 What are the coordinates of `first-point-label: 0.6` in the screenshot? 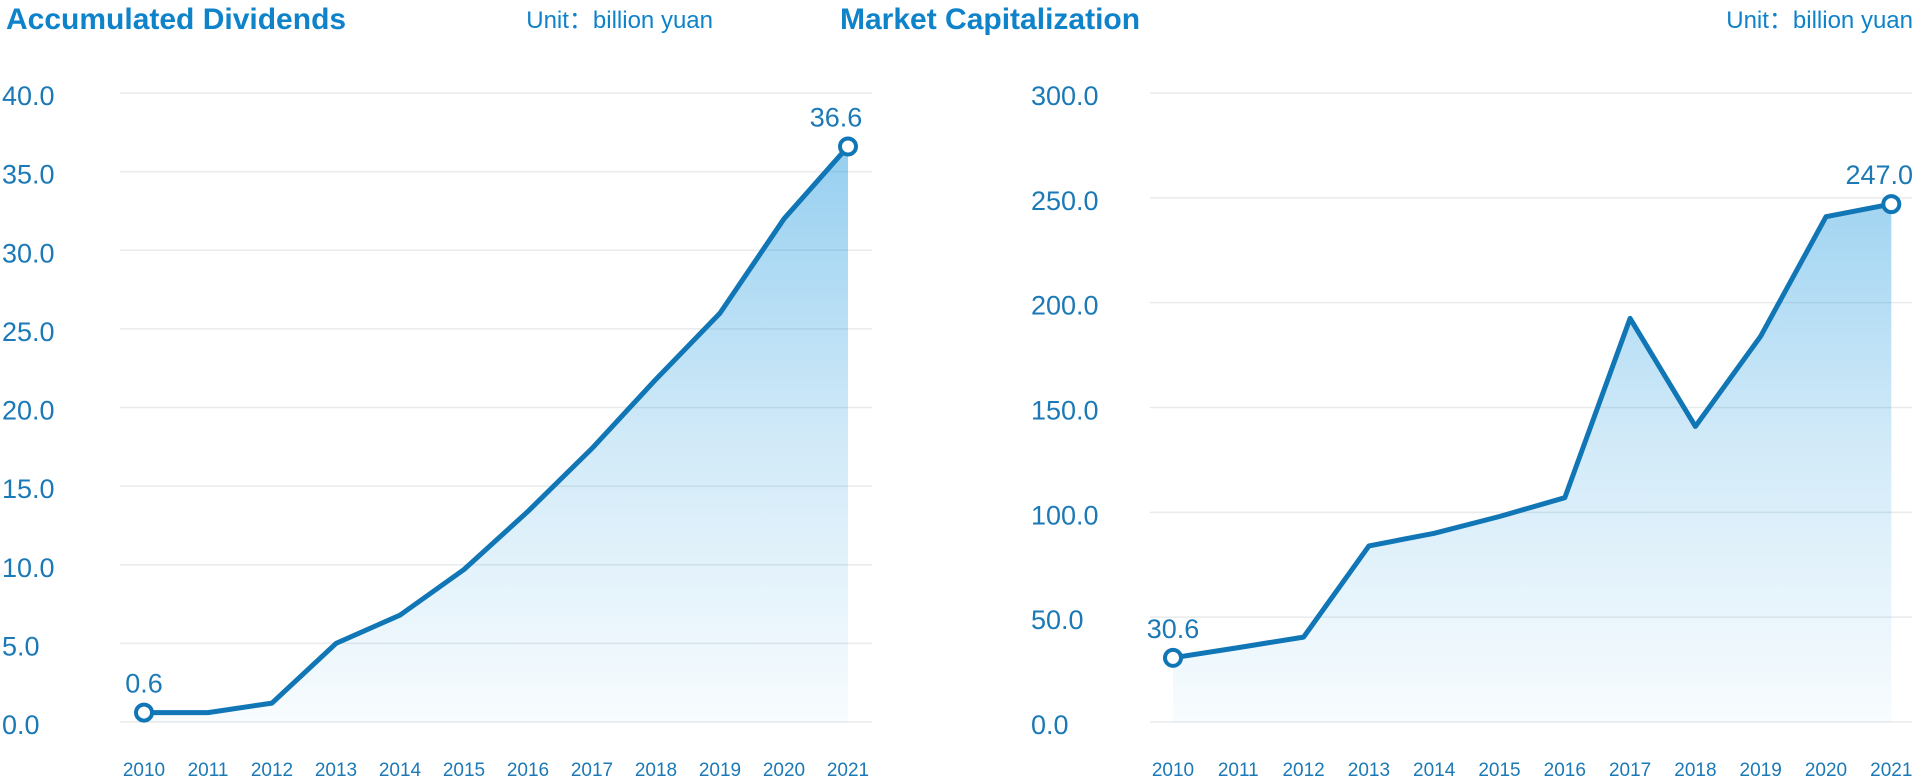 It's located at (144, 684).